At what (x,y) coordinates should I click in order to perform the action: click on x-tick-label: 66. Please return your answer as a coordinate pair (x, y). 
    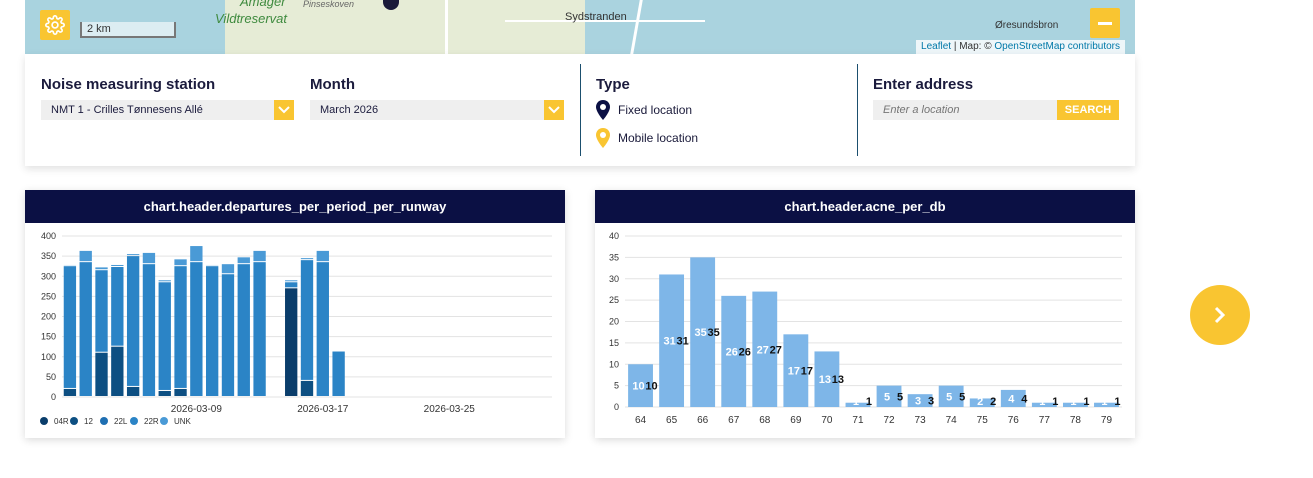
    Looking at the image, I should click on (703, 420).